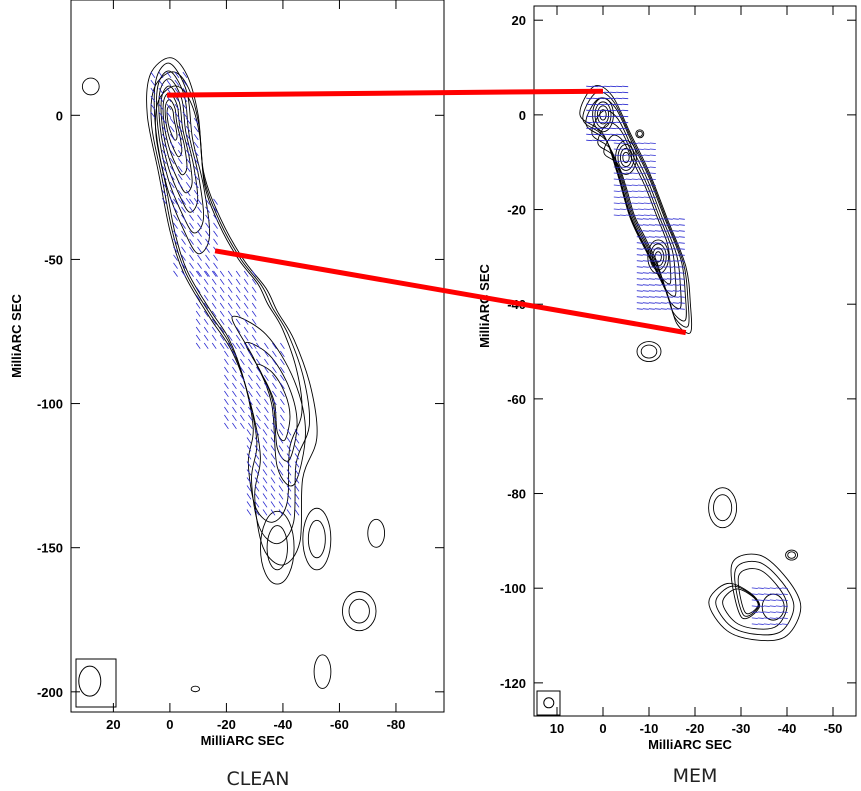  Describe the element at coordinates (169, 724) in the screenshot. I see `clean-x-tick-label: 0` at that location.